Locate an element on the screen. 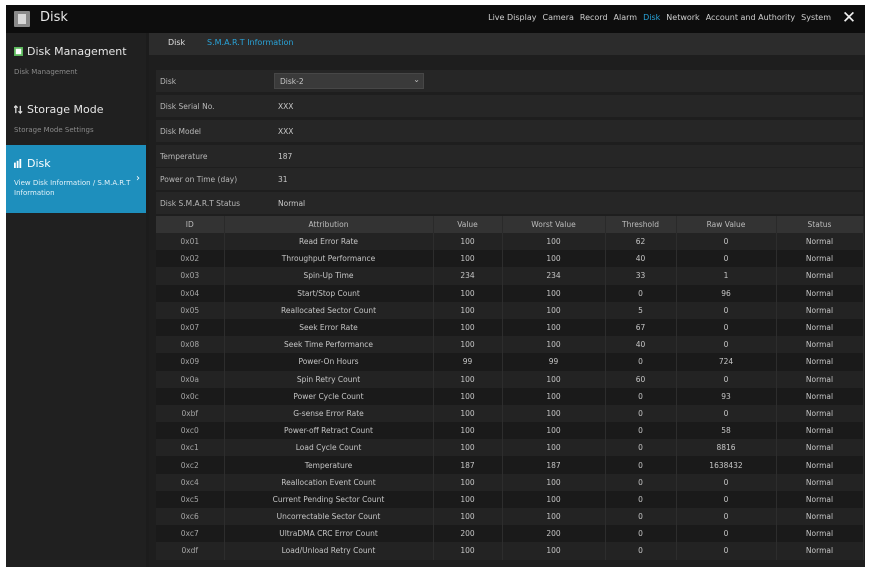 This screenshot has width=871, height=568. cell-id: 0xc7 is located at coordinates (190, 534).